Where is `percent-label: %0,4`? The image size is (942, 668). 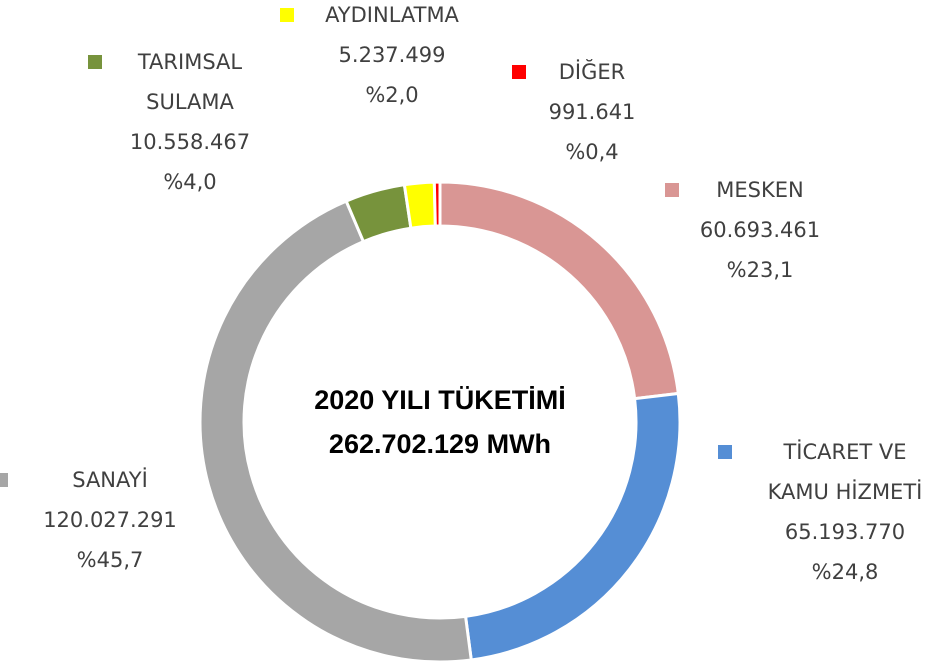
percent-label: %0,4 is located at coordinates (592, 152).